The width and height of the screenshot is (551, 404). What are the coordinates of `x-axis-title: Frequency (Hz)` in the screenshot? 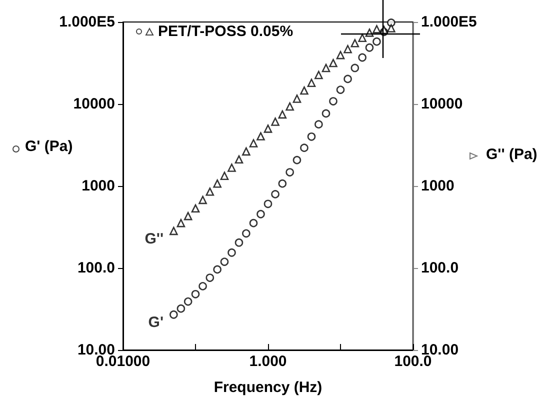 It's located at (268, 387).